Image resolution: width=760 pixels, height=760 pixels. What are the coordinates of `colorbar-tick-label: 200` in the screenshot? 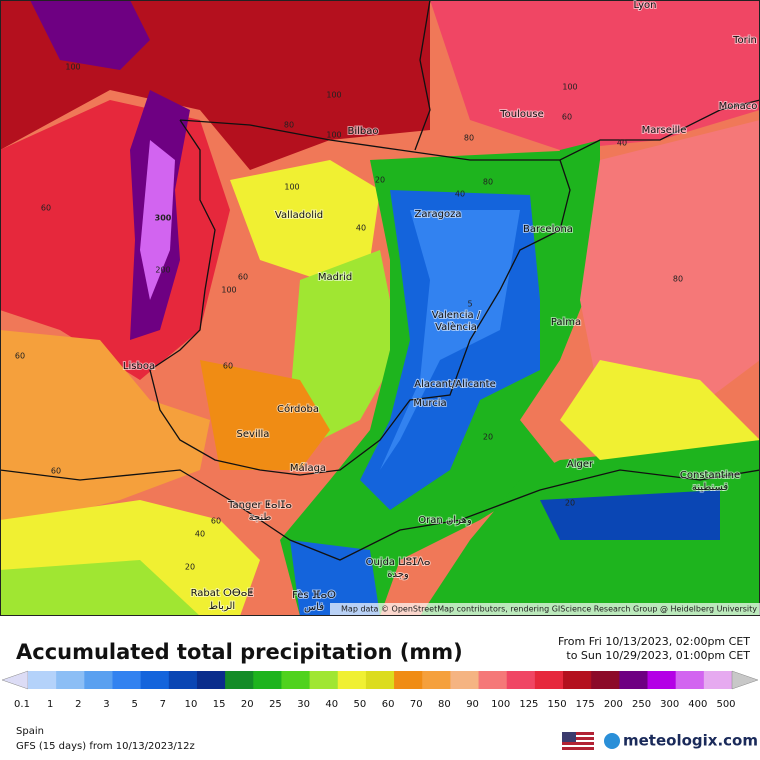 It's located at (613, 704).